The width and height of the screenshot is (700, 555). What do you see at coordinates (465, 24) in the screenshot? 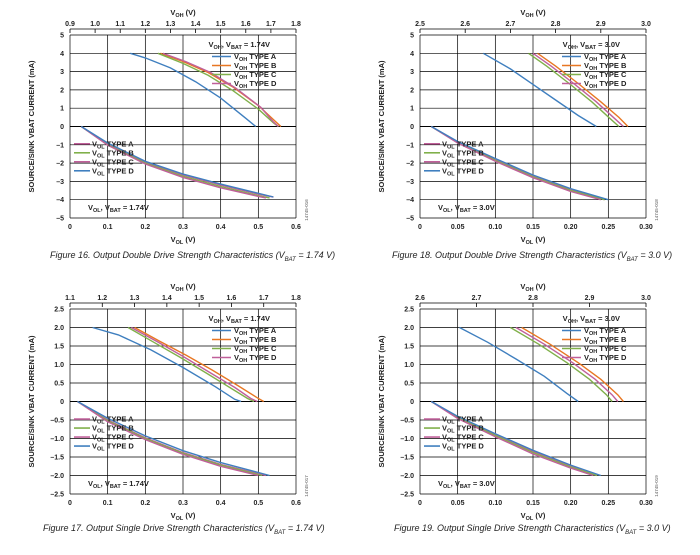
I see `top-tick-label: 2.6` at bounding box center [465, 24].